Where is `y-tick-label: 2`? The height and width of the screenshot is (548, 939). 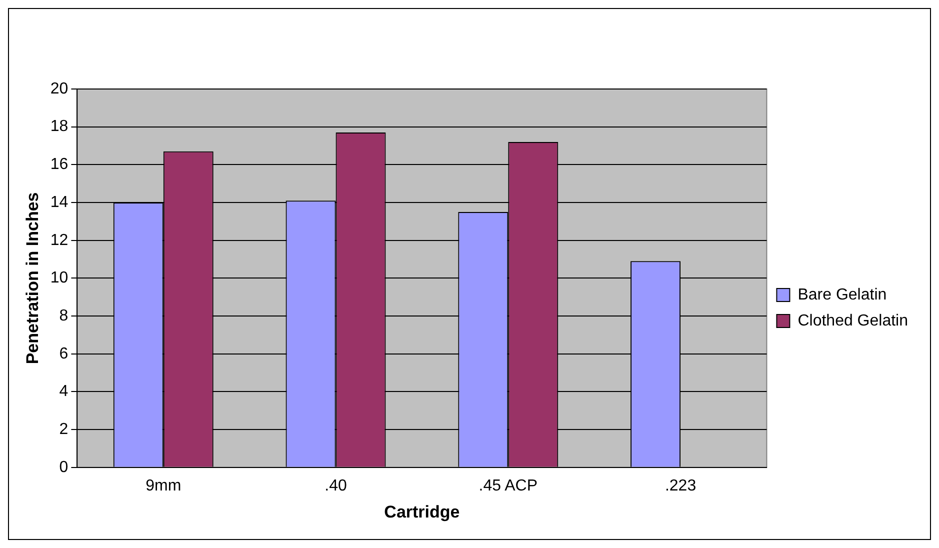
y-tick-label: 2 is located at coordinates (63, 429).